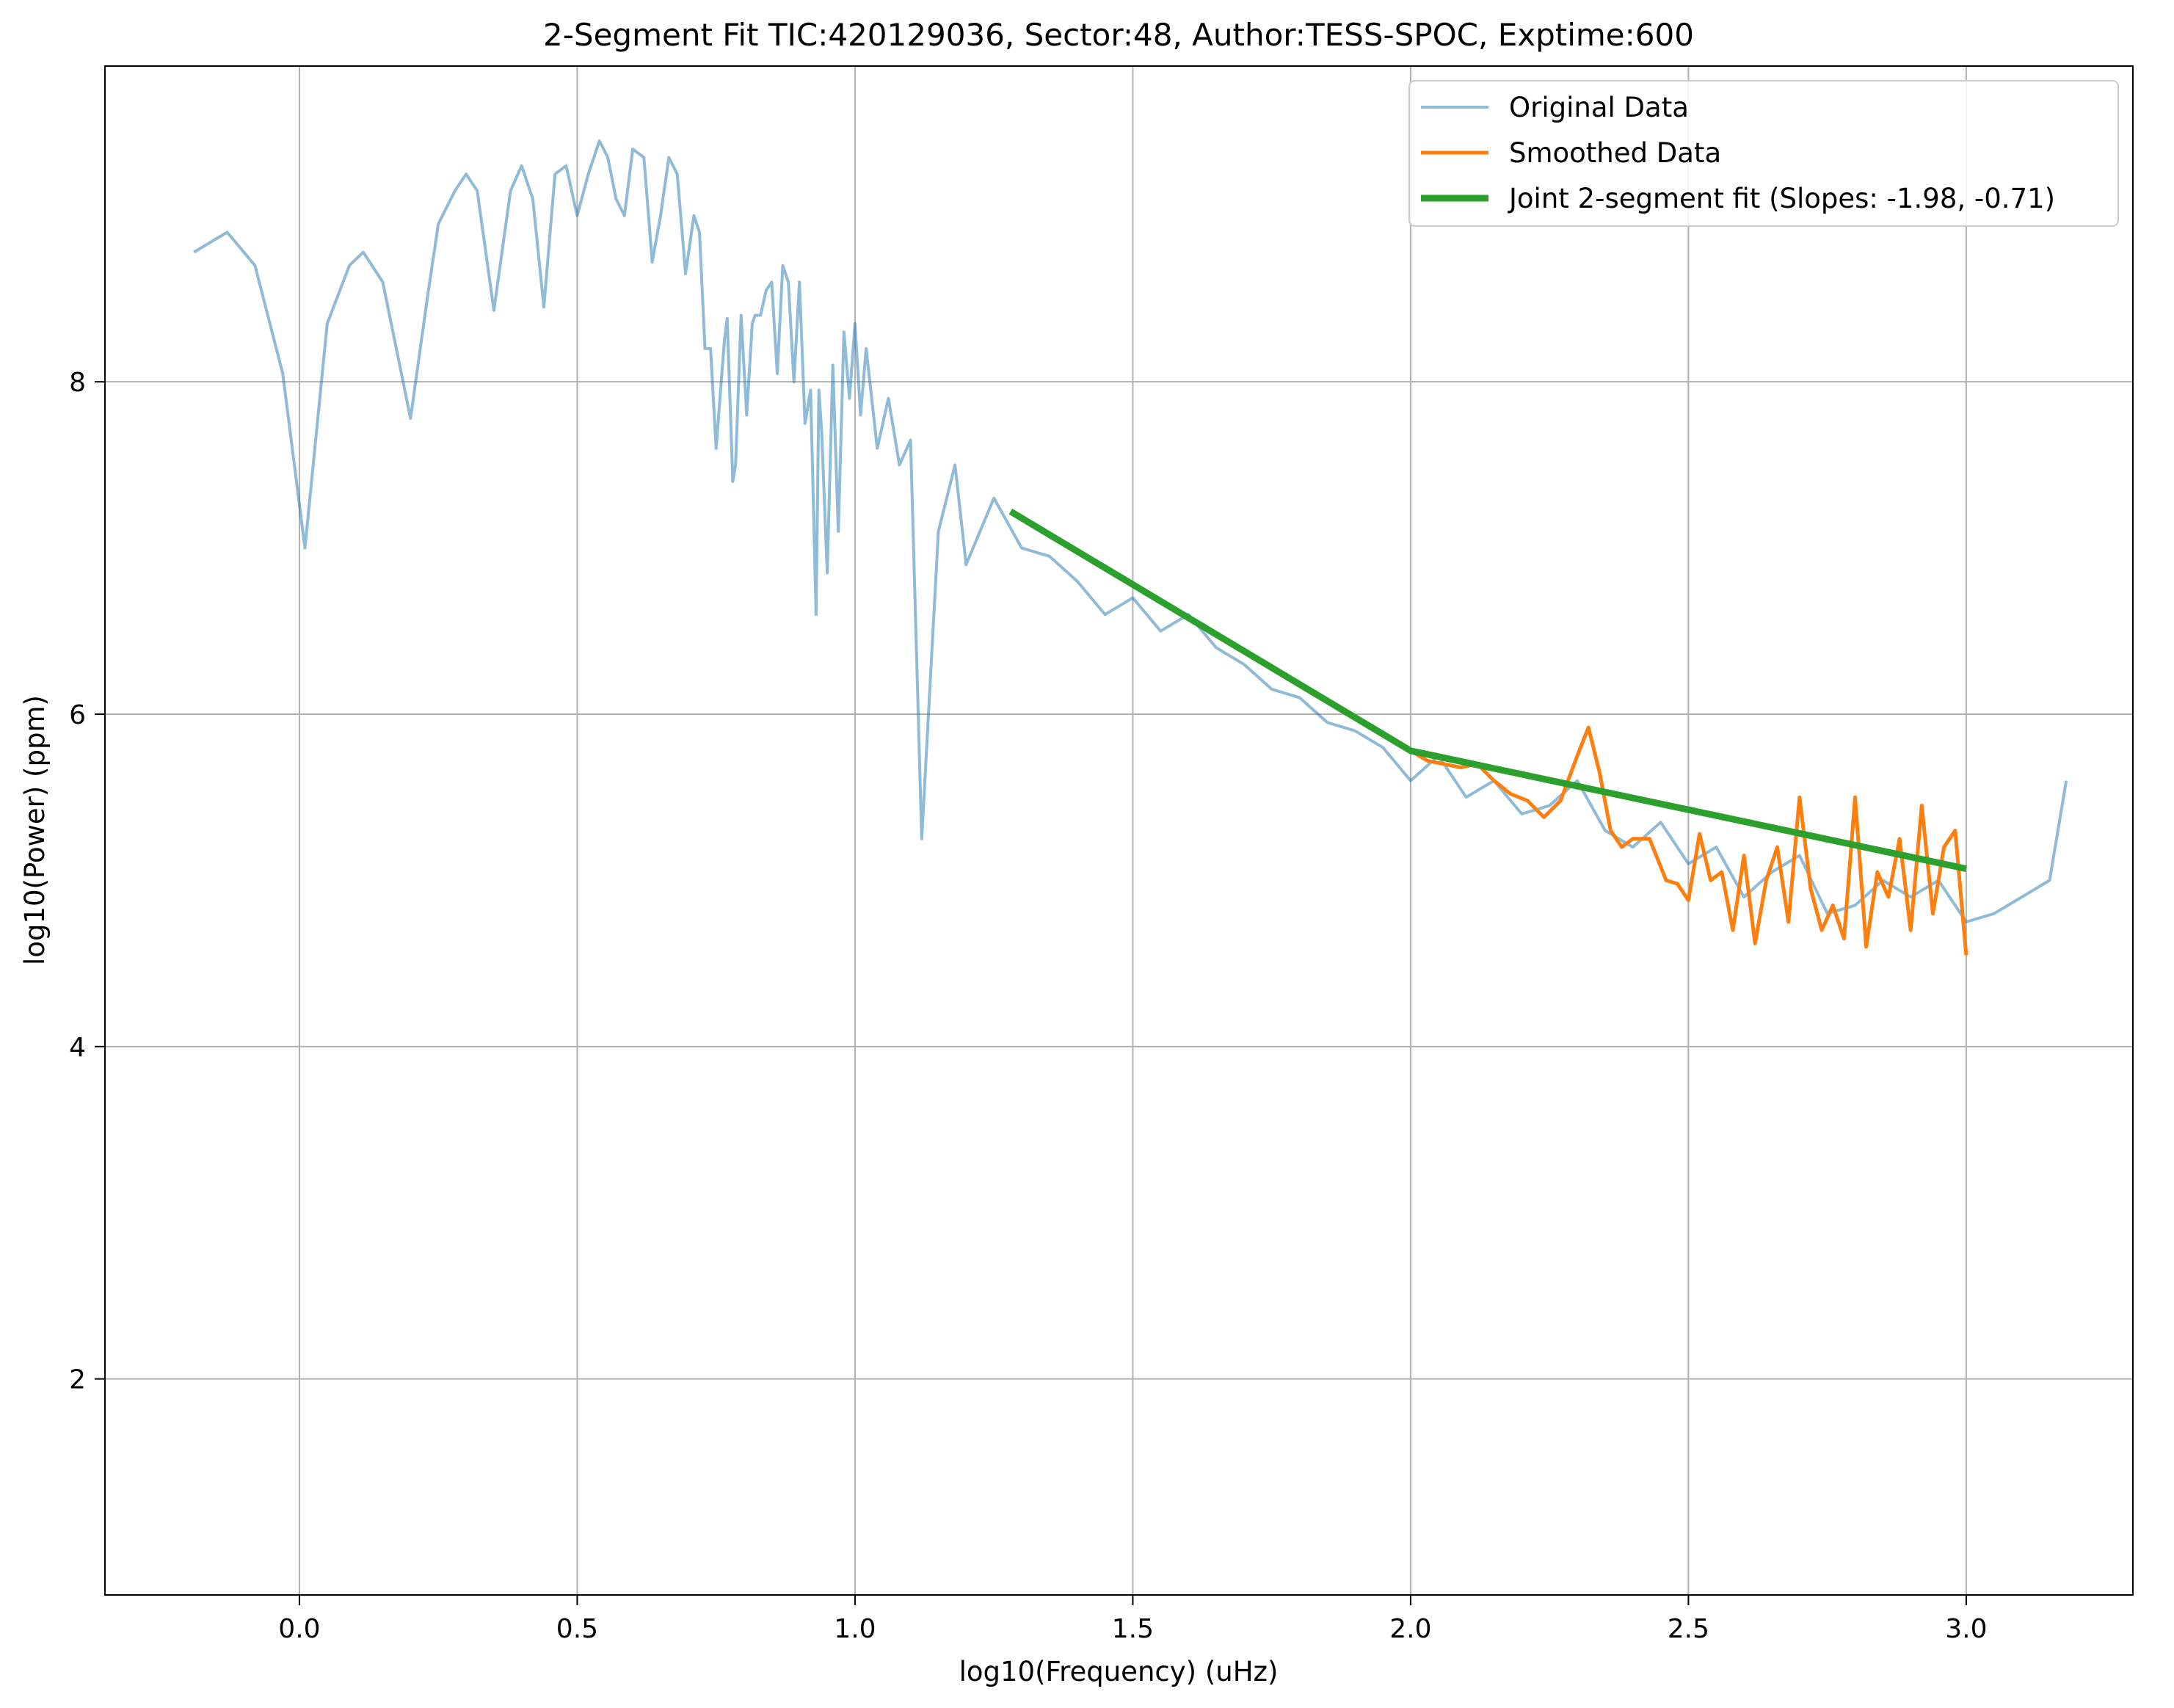 The height and width of the screenshot is (1708, 2174). Describe the element at coordinates (77, 383) in the screenshot. I see `y-tick-label: 8` at that location.